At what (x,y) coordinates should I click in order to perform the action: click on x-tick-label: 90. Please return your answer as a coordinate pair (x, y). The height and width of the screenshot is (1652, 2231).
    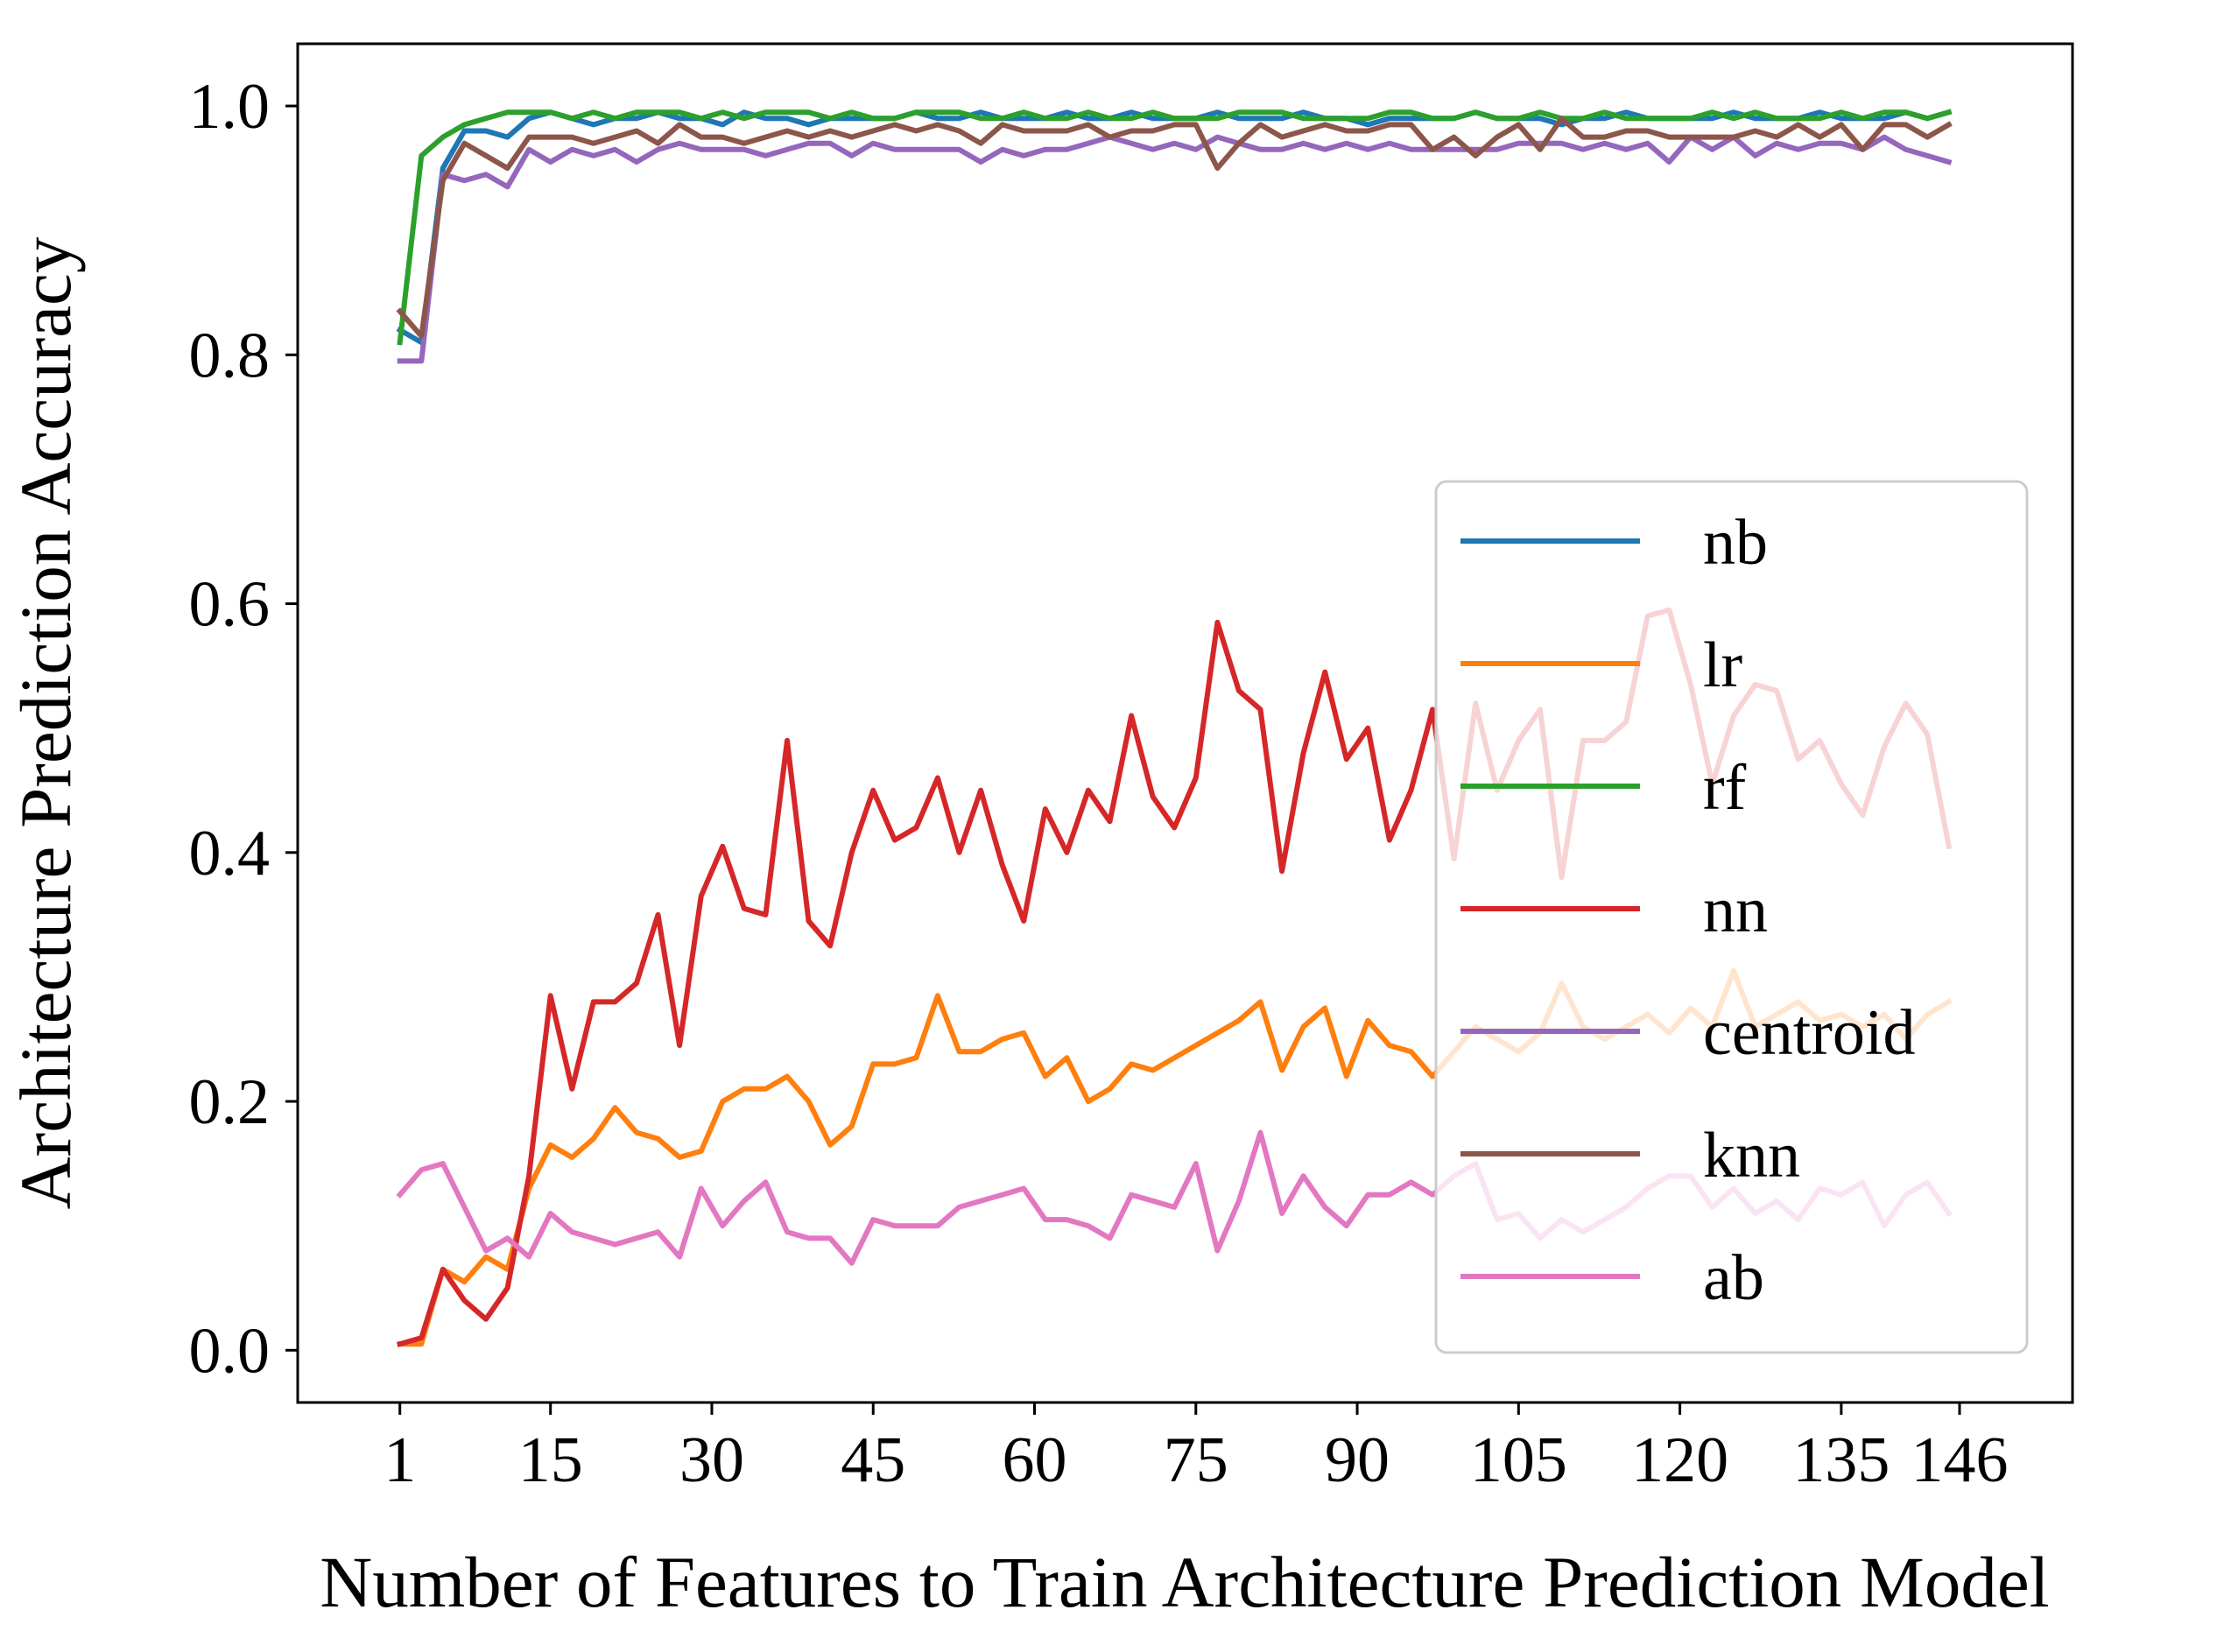
    Looking at the image, I should click on (1358, 1460).